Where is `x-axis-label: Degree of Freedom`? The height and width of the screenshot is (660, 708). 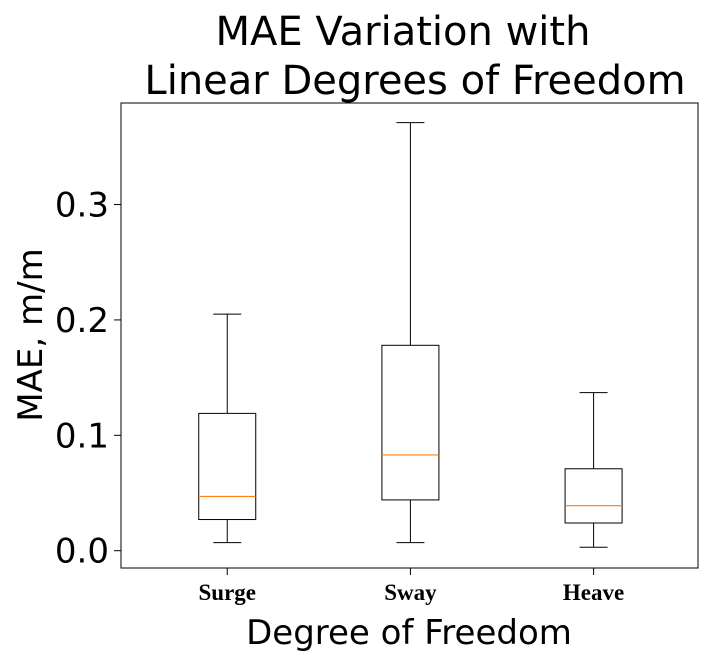
x-axis-label: Degree of Freedom is located at coordinates (409, 633).